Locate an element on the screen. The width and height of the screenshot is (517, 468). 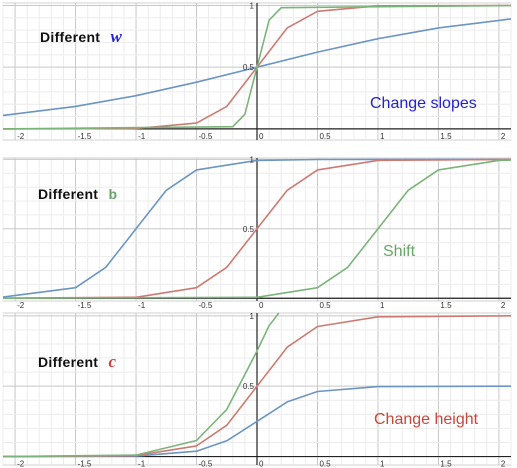
panel-label-param: c is located at coordinates (112, 361).